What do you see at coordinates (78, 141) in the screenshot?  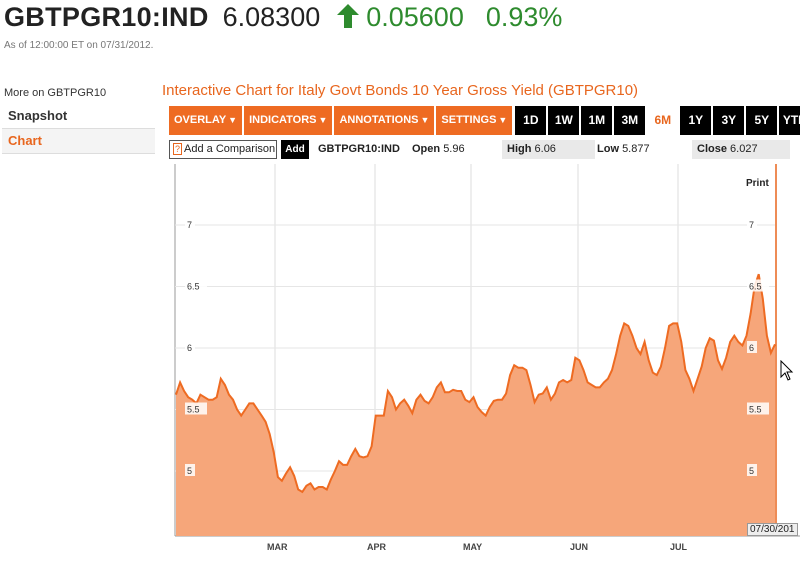 I see `sidebar-item-chart: Chart` at bounding box center [78, 141].